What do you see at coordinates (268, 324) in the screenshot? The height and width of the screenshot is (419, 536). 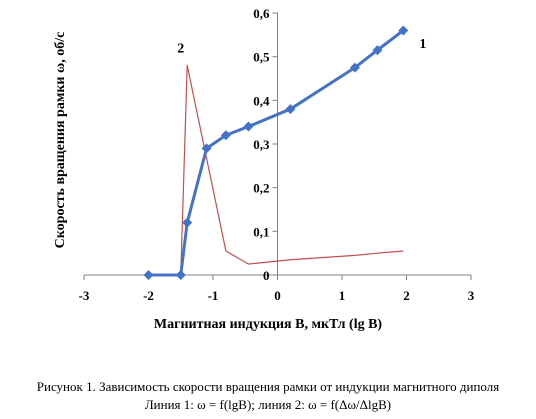 I see `x-axis-label: Магнитная индукция В, мкТл (lg B)` at bounding box center [268, 324].